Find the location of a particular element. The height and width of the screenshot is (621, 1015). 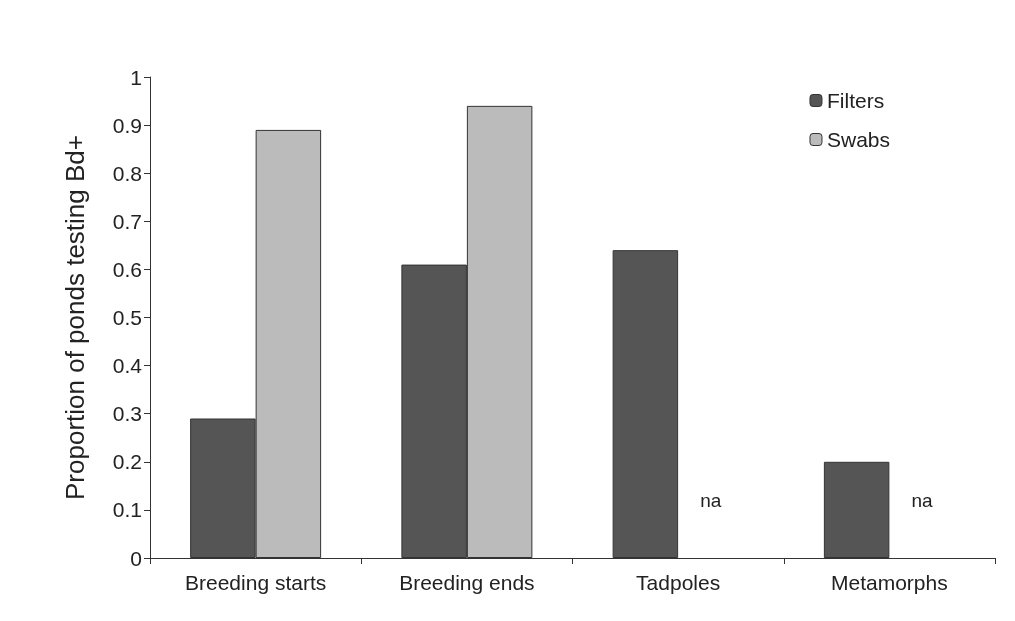

y-tick-label: 0.4 is located at coordinates (127, 366).